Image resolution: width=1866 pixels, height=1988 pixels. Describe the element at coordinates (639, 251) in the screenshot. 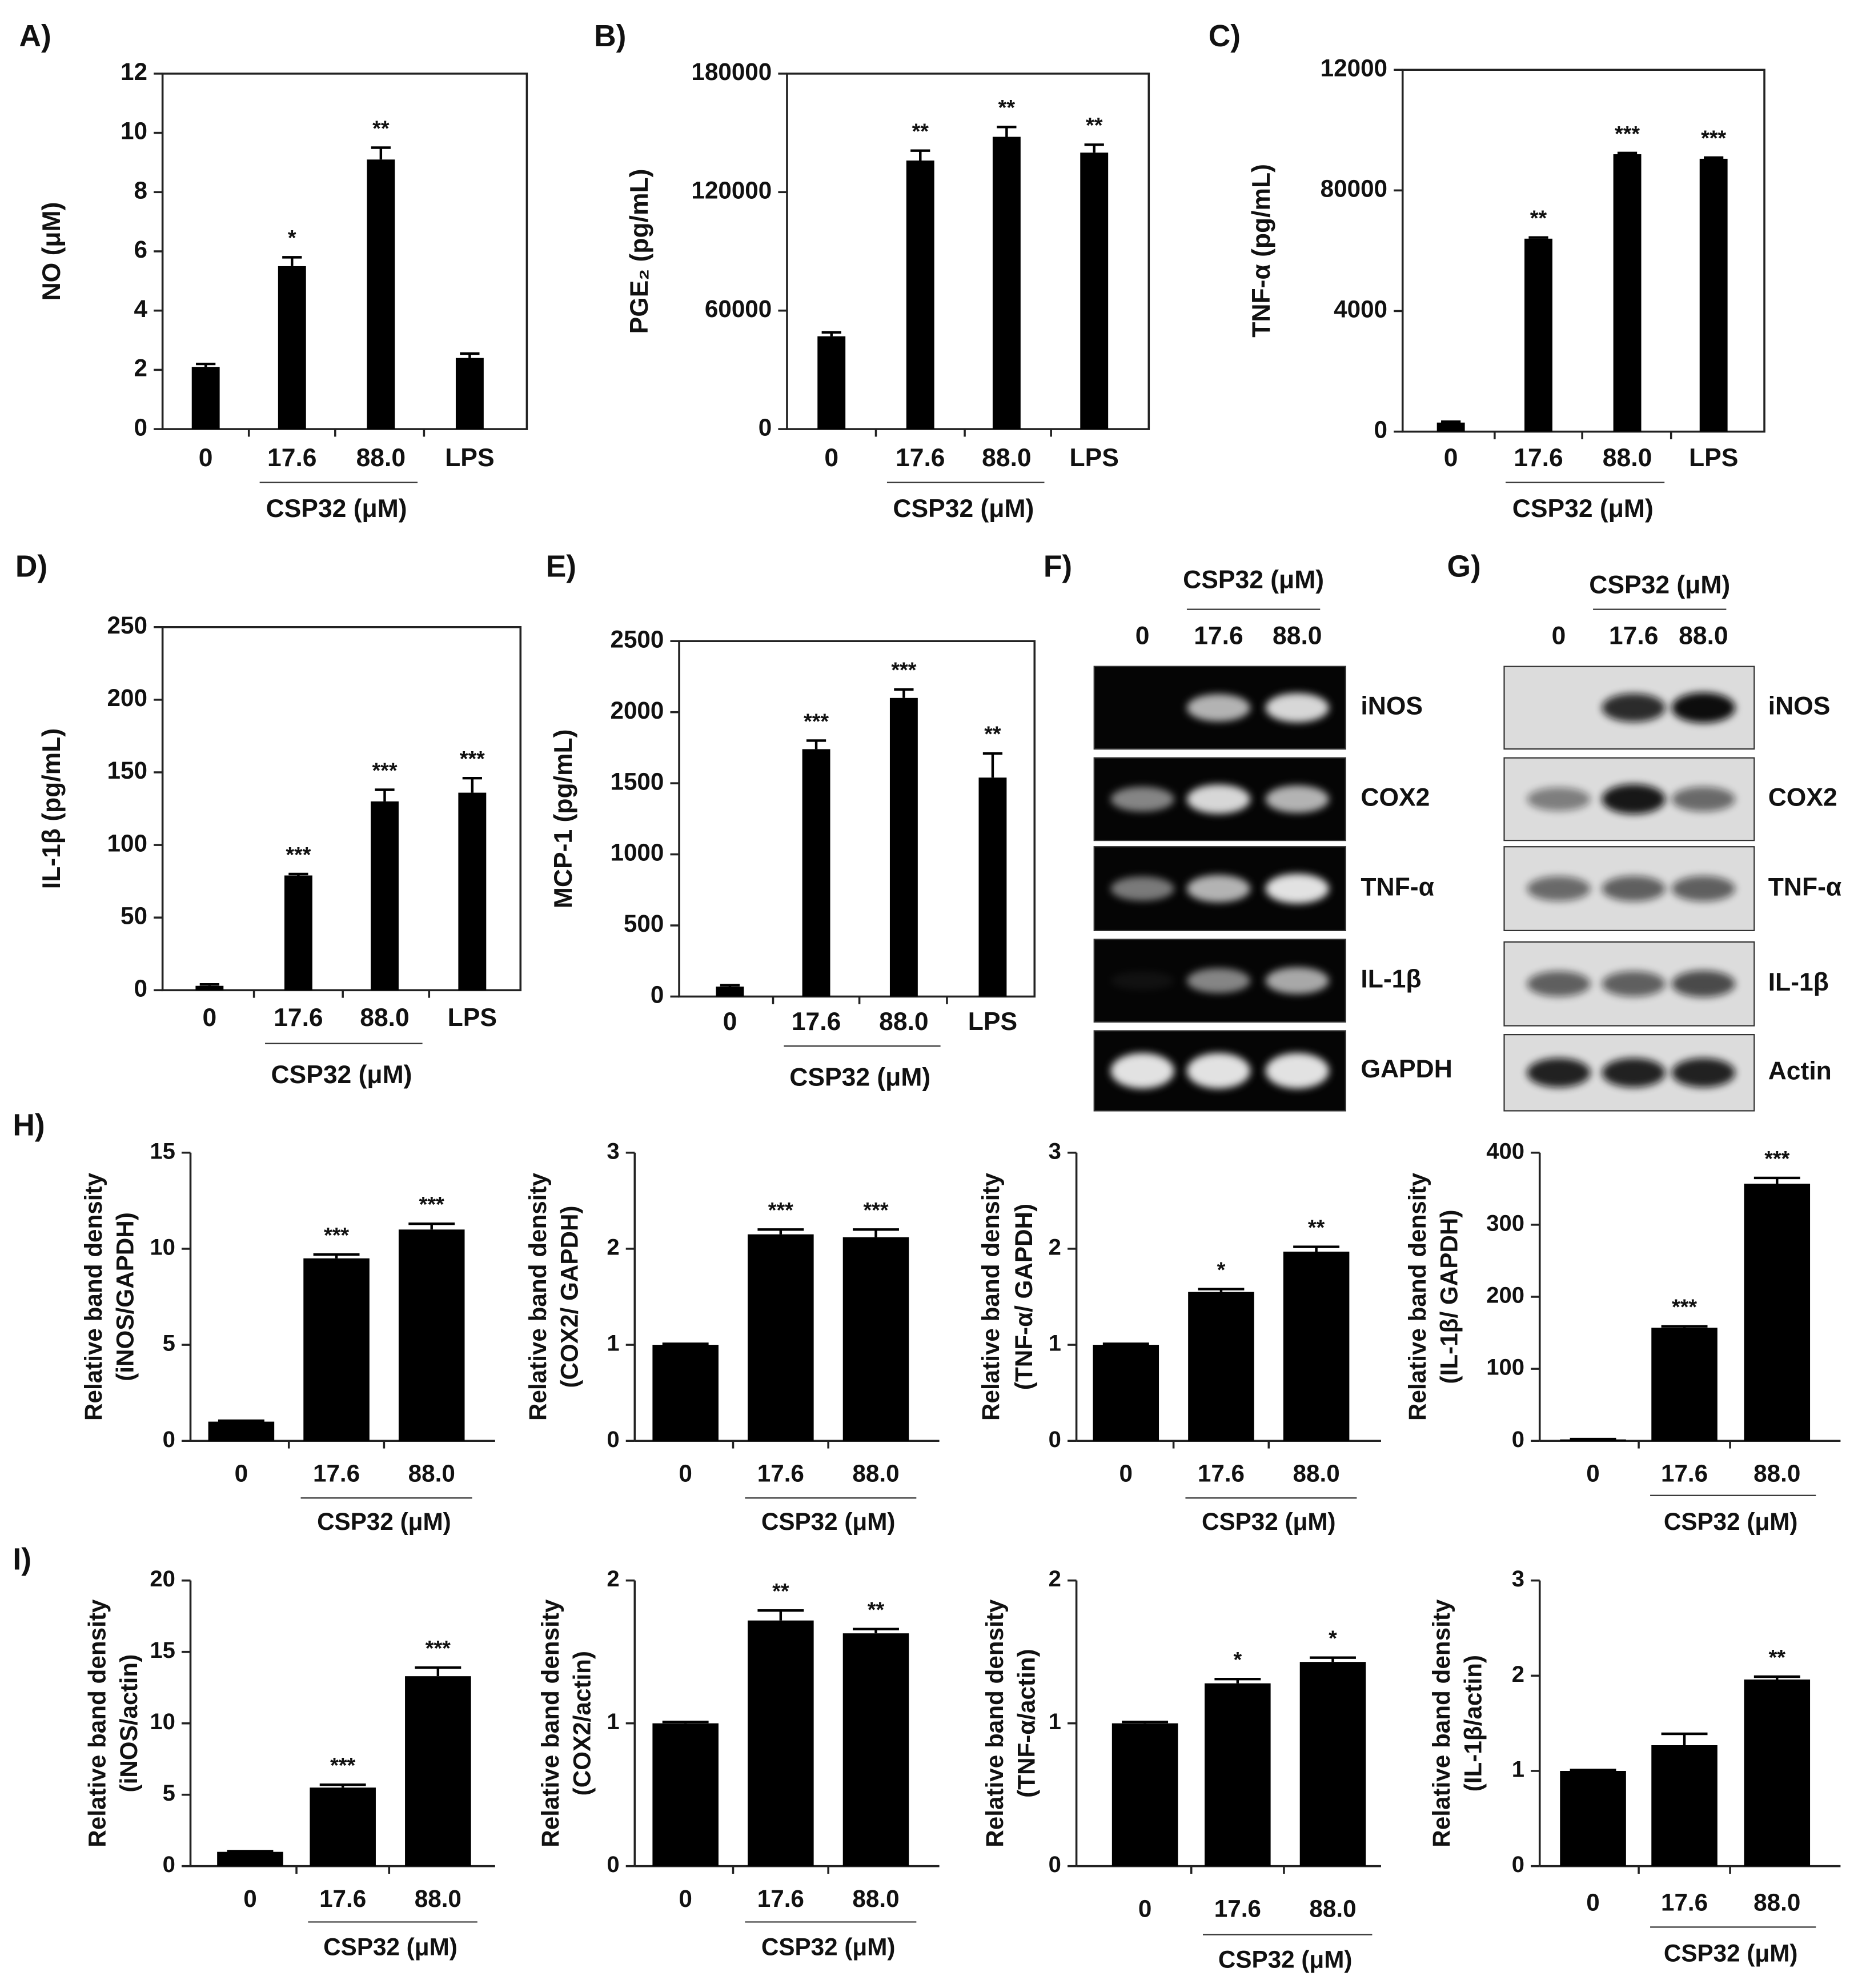

I see `y-axis-label: PGE₂ (pg/mL)` at that location.